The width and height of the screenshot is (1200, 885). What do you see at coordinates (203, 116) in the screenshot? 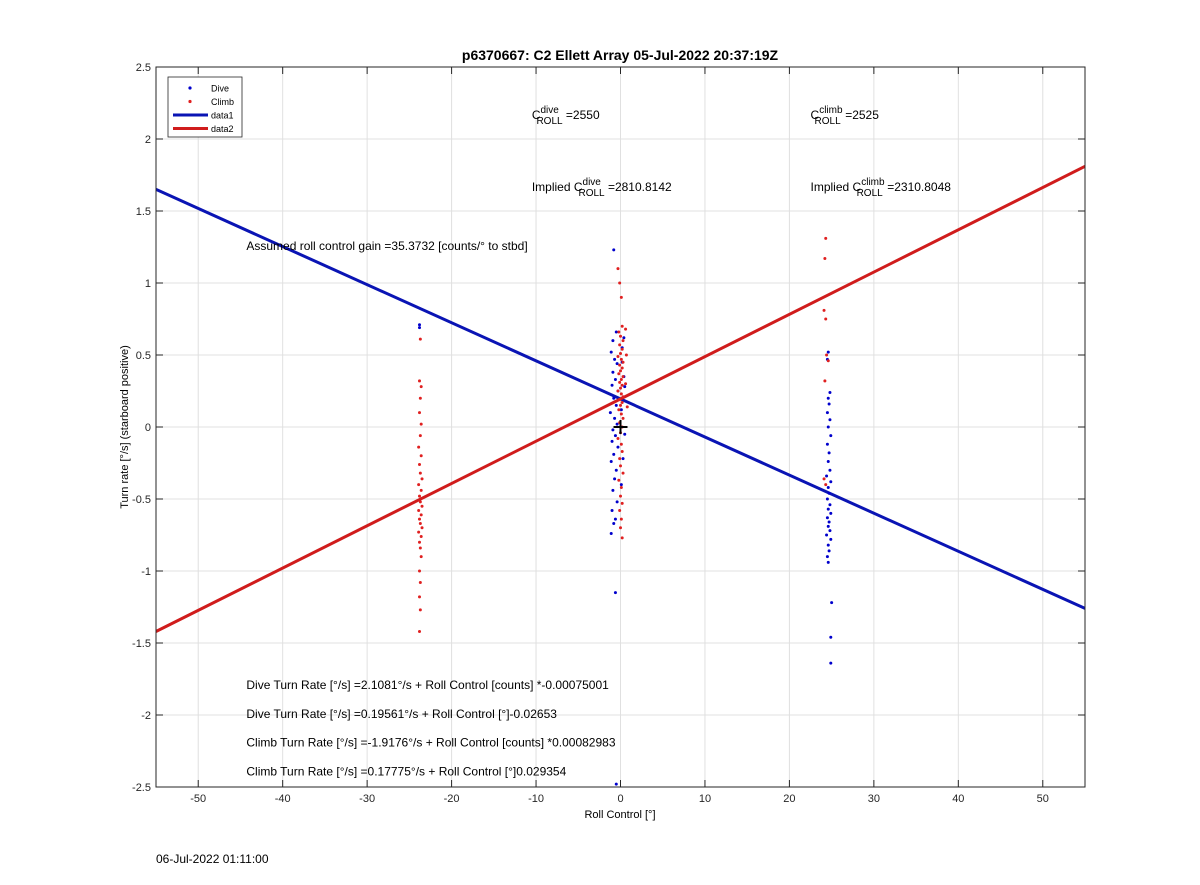
I see `legend-item-data1: data1` at bounding box center [203, 116].